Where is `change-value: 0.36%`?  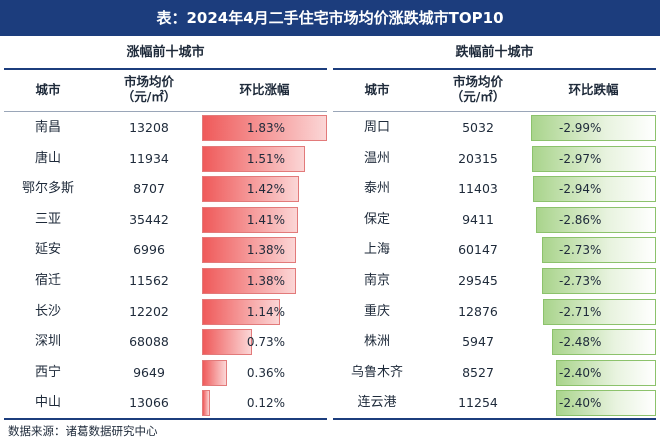 change-value: 0.36% is located at coordinates (265, 372).